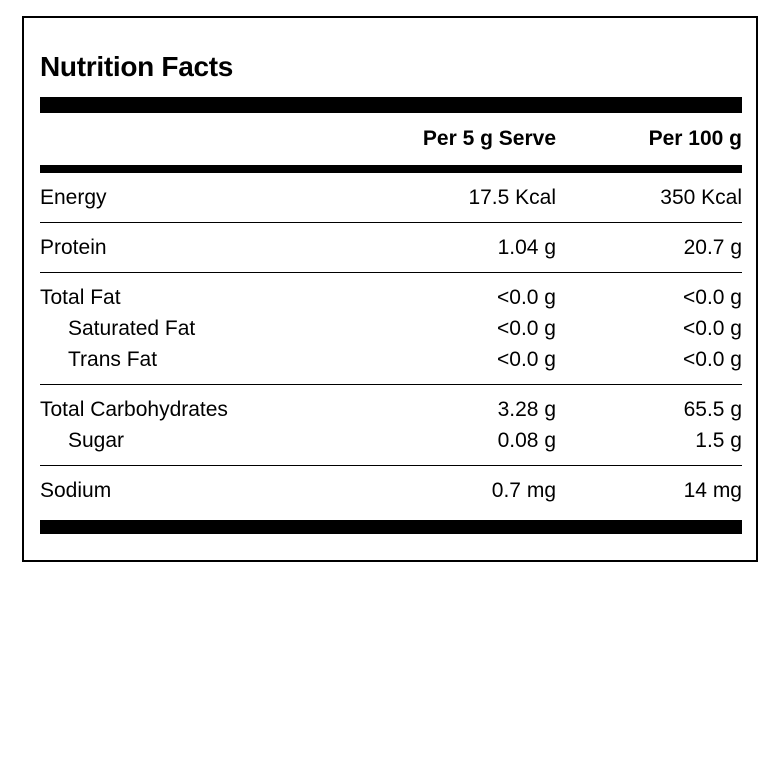 This screenshot has width=780, height=780. Describe the element at coordinates (489, 138) in the screenshot. I see `column-header-per-serve: Per 5 g Serve` at that location.